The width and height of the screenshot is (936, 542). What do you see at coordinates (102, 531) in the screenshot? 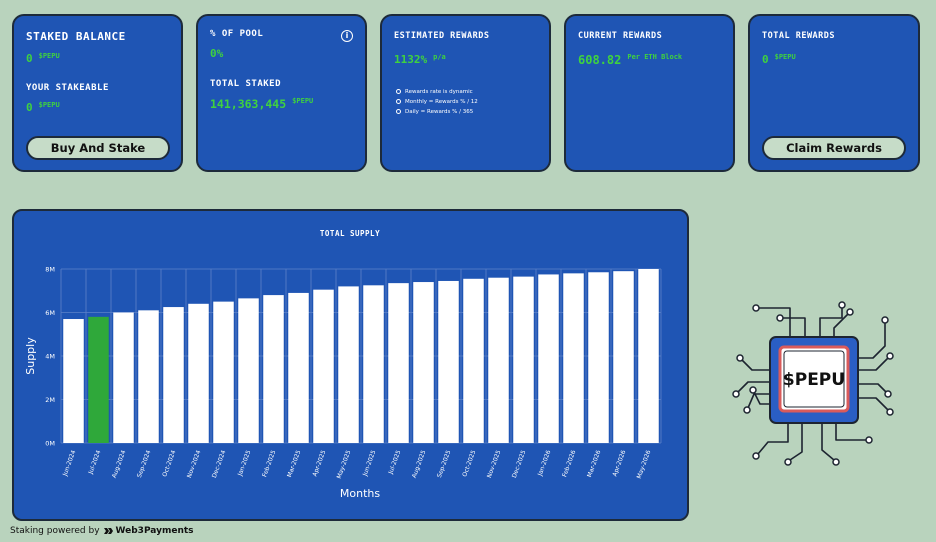
I see `footer: Staking powered by Web3Payments` at bounding box center [102, 531].